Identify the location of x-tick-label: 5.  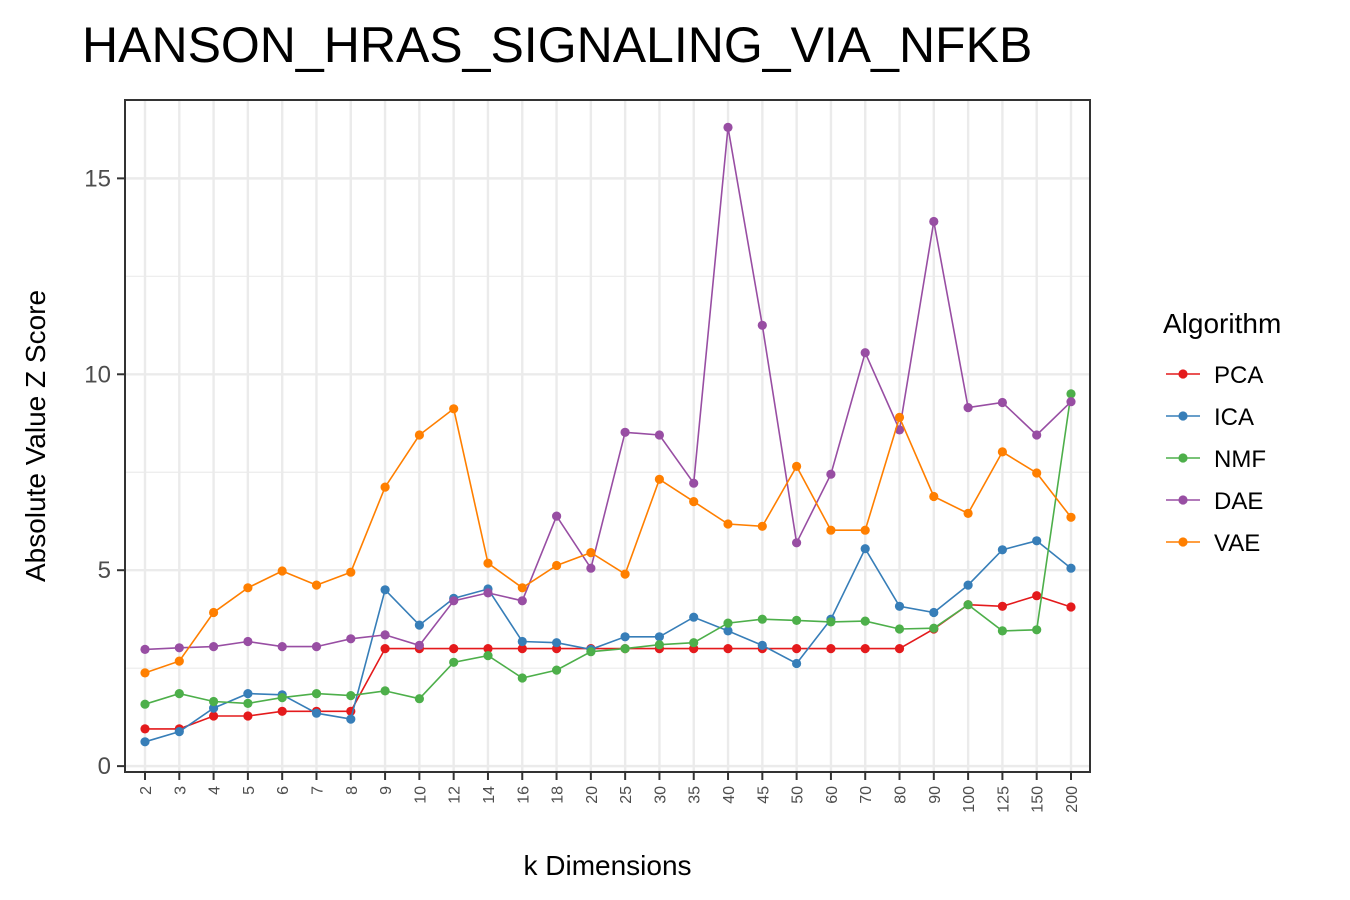
(249, 790).